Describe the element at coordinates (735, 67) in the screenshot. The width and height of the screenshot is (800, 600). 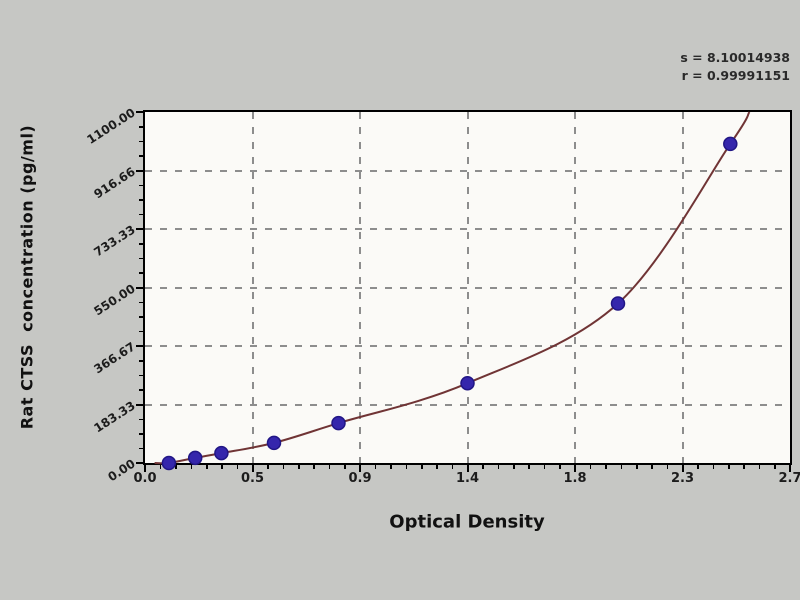
I see `fit-statistics: s = 8.10014938 r = 0.99991151` at that location.